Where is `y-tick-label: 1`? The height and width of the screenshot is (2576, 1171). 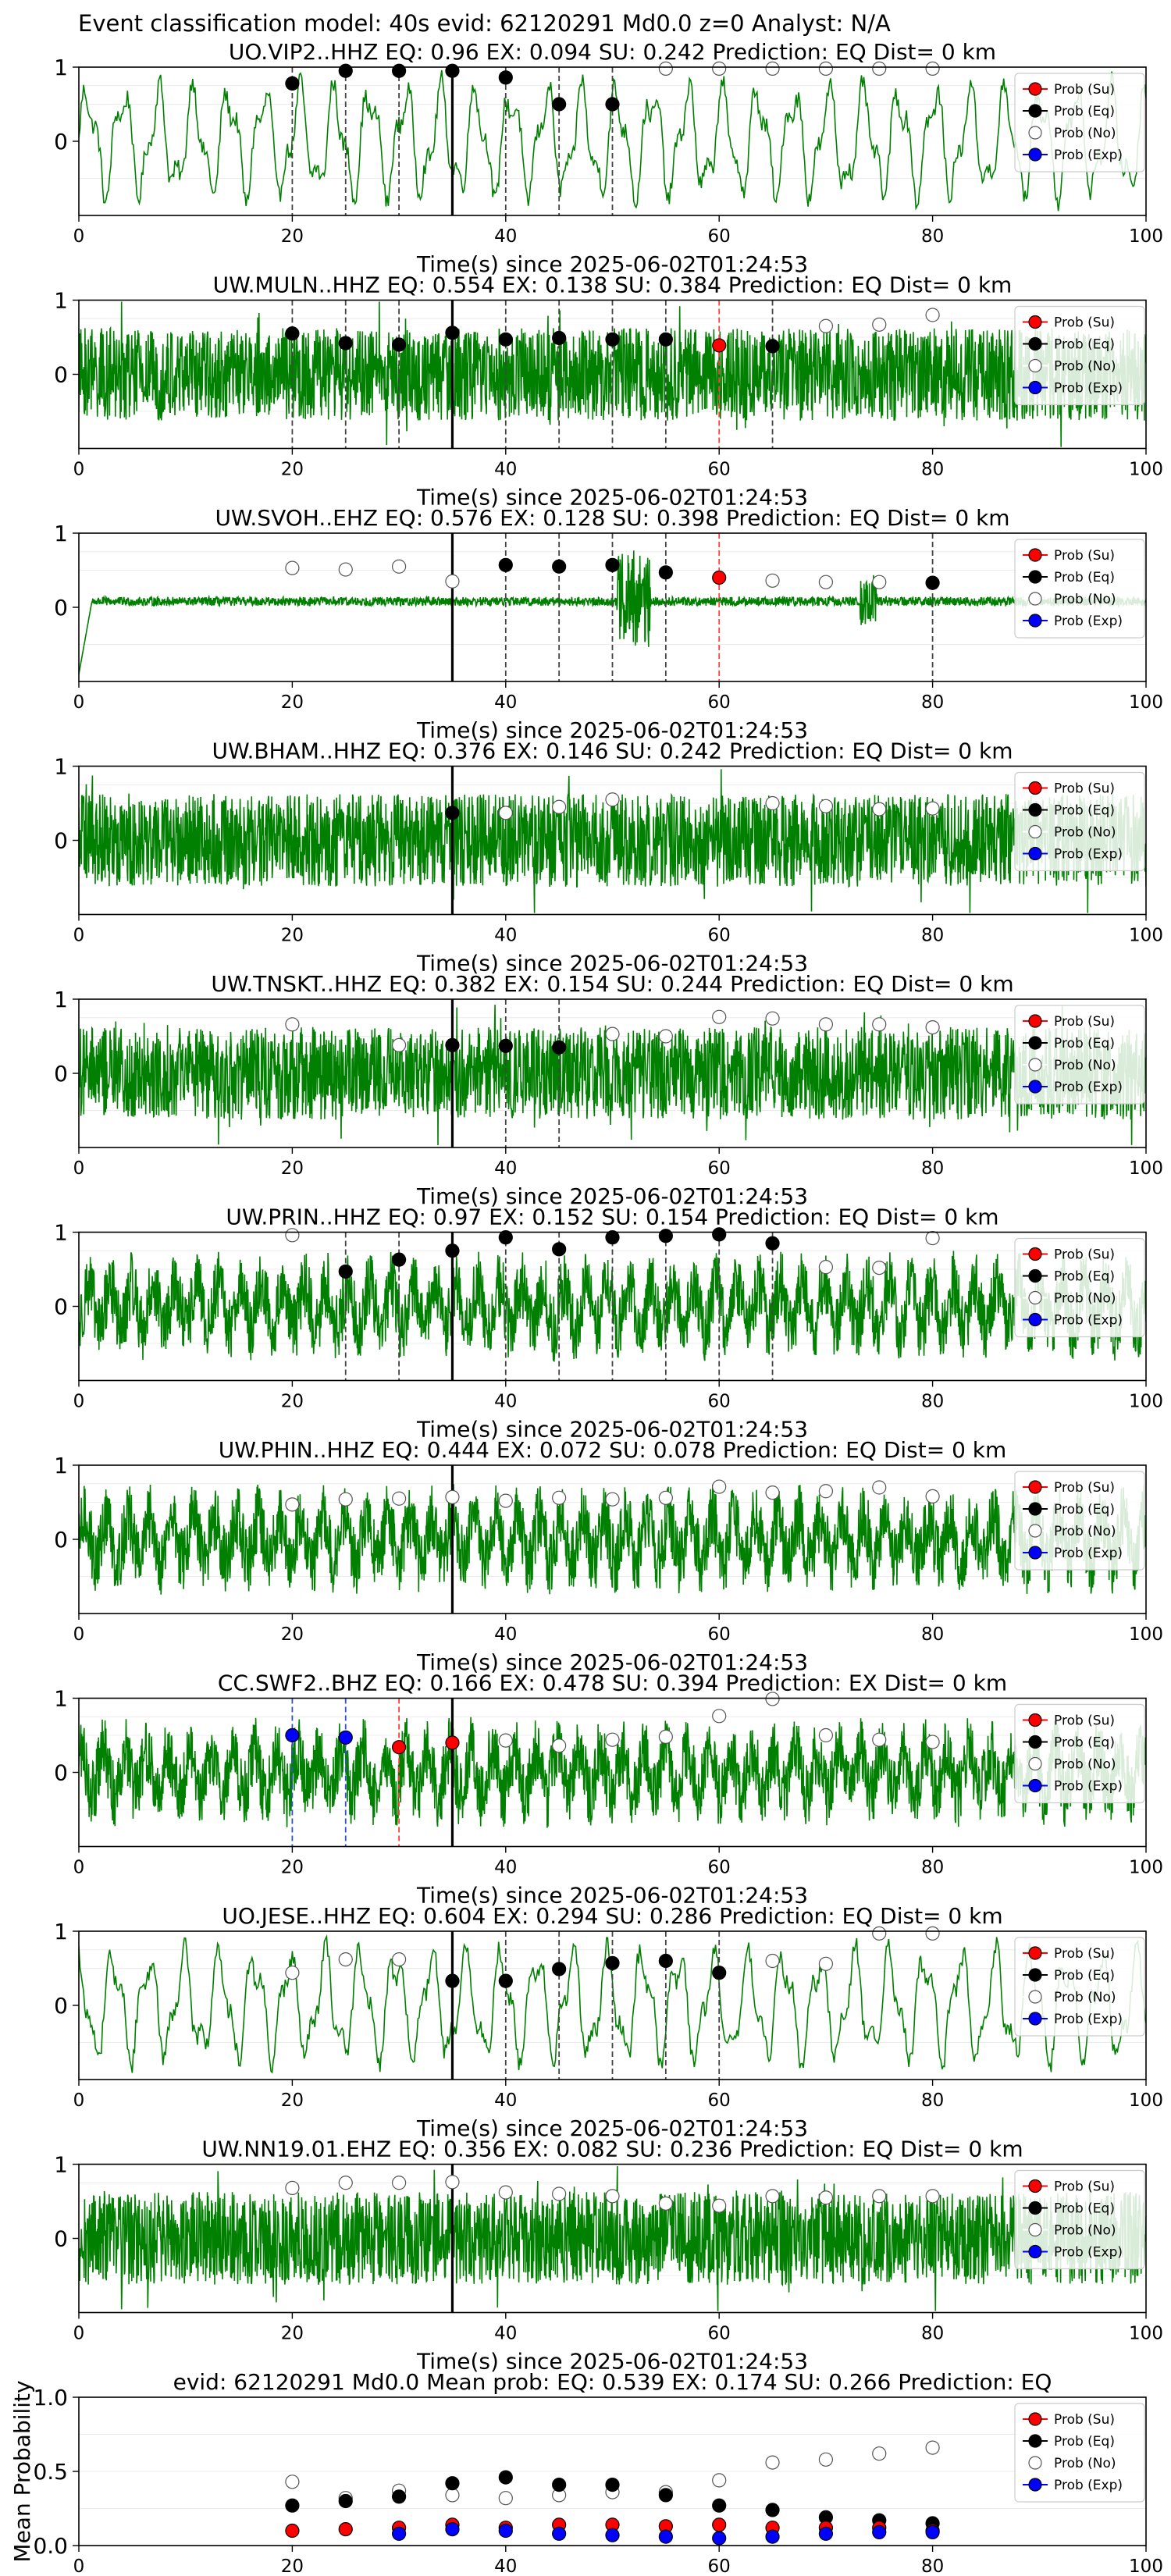
y-tick-label: 1 is located at coordinates (61, 2165).